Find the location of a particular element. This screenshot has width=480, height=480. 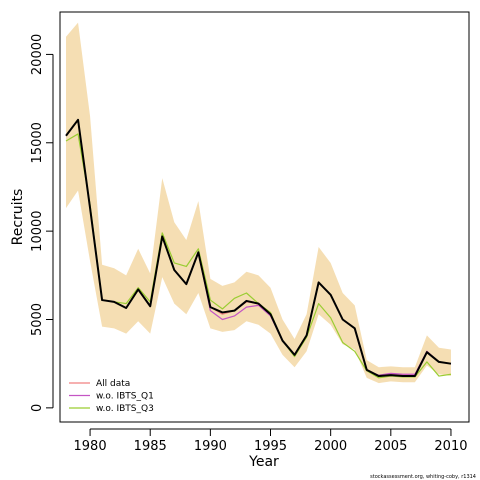

y-tick-label: 15000 is located at coordinates (37, 142).